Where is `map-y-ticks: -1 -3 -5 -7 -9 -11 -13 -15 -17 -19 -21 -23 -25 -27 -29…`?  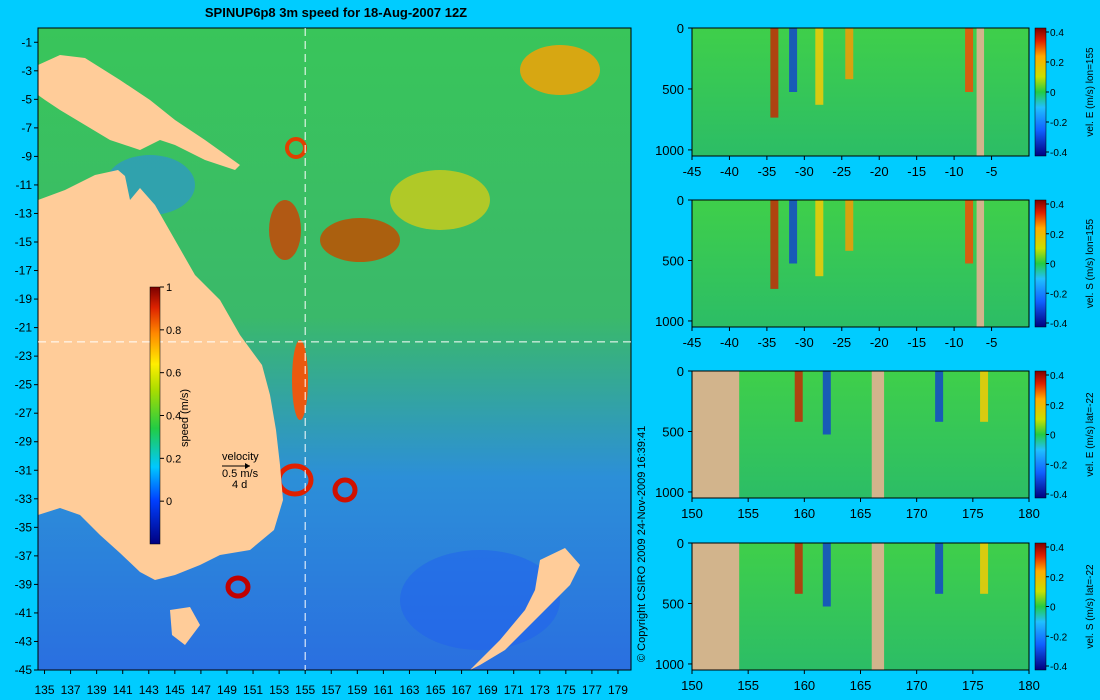
map-y-ticks: -1 -3 -5 -7 -9 -11 -13 -15 -17 -19 -21 -23 -25 -27 -29… is located at coordinates (26, 356).